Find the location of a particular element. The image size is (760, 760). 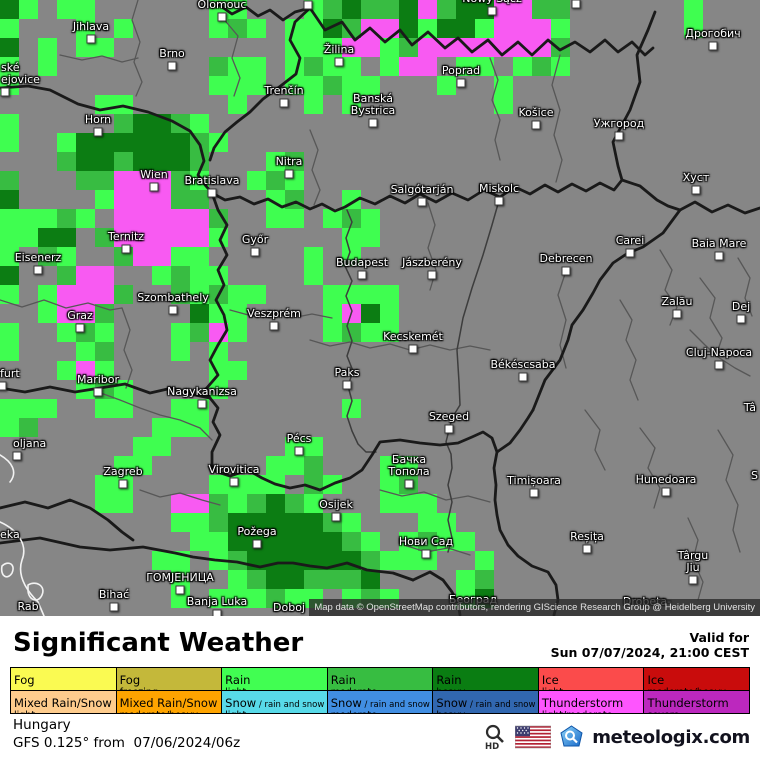

legend-item: Snow / rain and snowlight is located at coordinates (274, 702).